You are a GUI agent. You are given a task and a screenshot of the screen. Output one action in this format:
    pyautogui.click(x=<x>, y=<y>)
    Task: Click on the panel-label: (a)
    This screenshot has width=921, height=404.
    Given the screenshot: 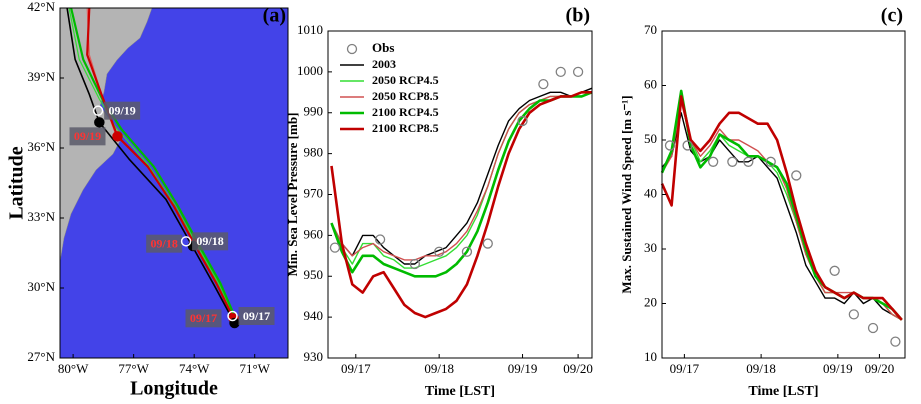 What is the action you would take?
    pyautogui.click(x=274, y=16)
    